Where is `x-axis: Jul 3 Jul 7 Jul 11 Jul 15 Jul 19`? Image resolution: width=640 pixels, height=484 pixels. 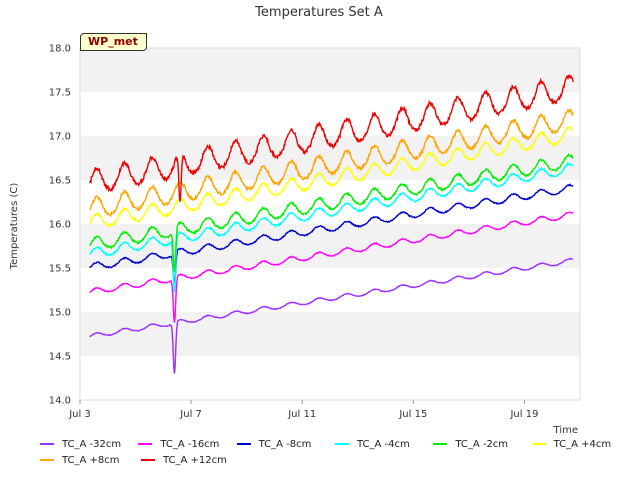 x-axis: Jul 3 Jul 7 Jul 11 Jul 15 Jul 19 is located at coordinates (303, 410).